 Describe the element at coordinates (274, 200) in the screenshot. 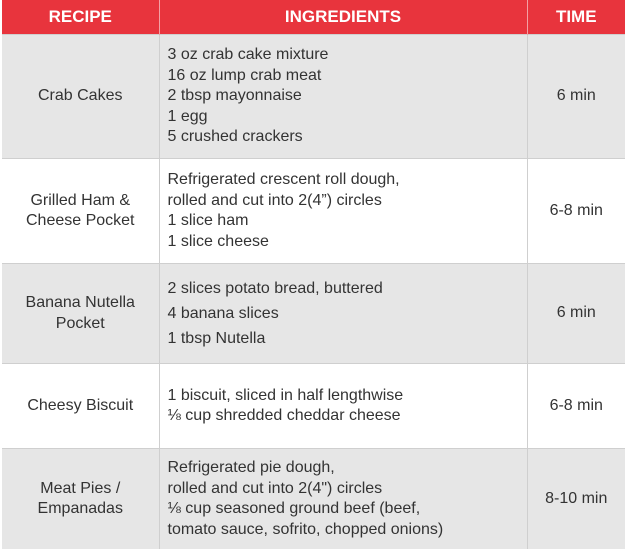

I see `ingredient-line: rolled and cut into 2(4”) circles` at that location.